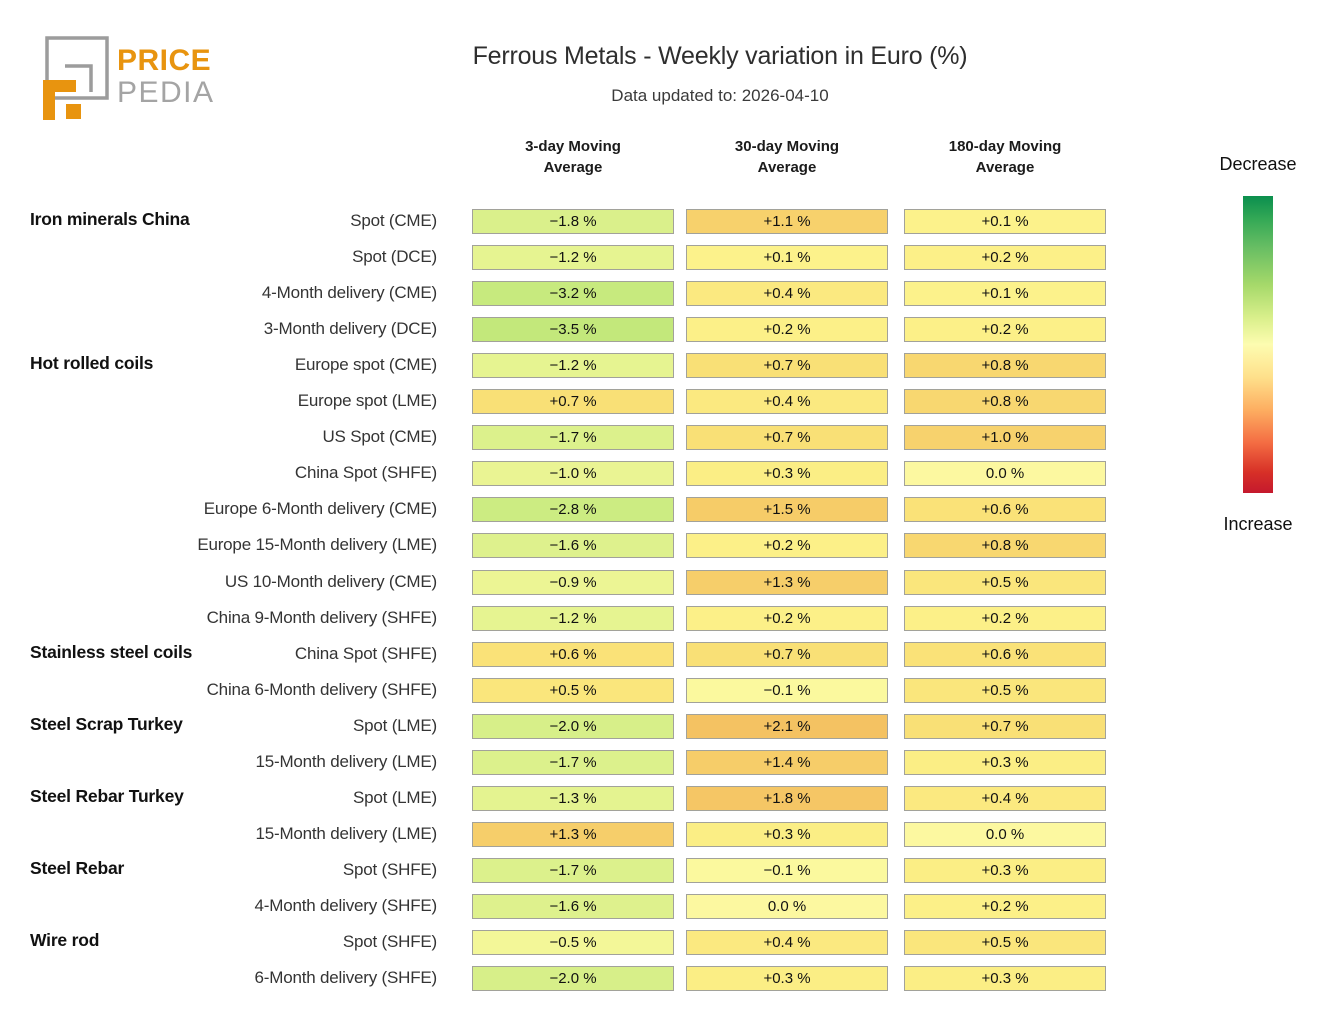 The height and width of the screenshot is (1020, 1320). I want to click on table-row: Steel Rebar Spot (SHFE) −1.7 % −0.1 % +0.3 %, so click(660, 871).